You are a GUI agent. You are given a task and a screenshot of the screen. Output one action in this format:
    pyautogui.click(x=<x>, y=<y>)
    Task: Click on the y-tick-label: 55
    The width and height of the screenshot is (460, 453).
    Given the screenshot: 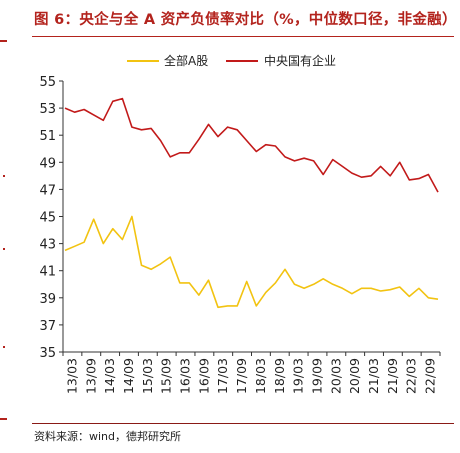 What is the action you would take?
    pyautogui.click(x=47, y=82)
    